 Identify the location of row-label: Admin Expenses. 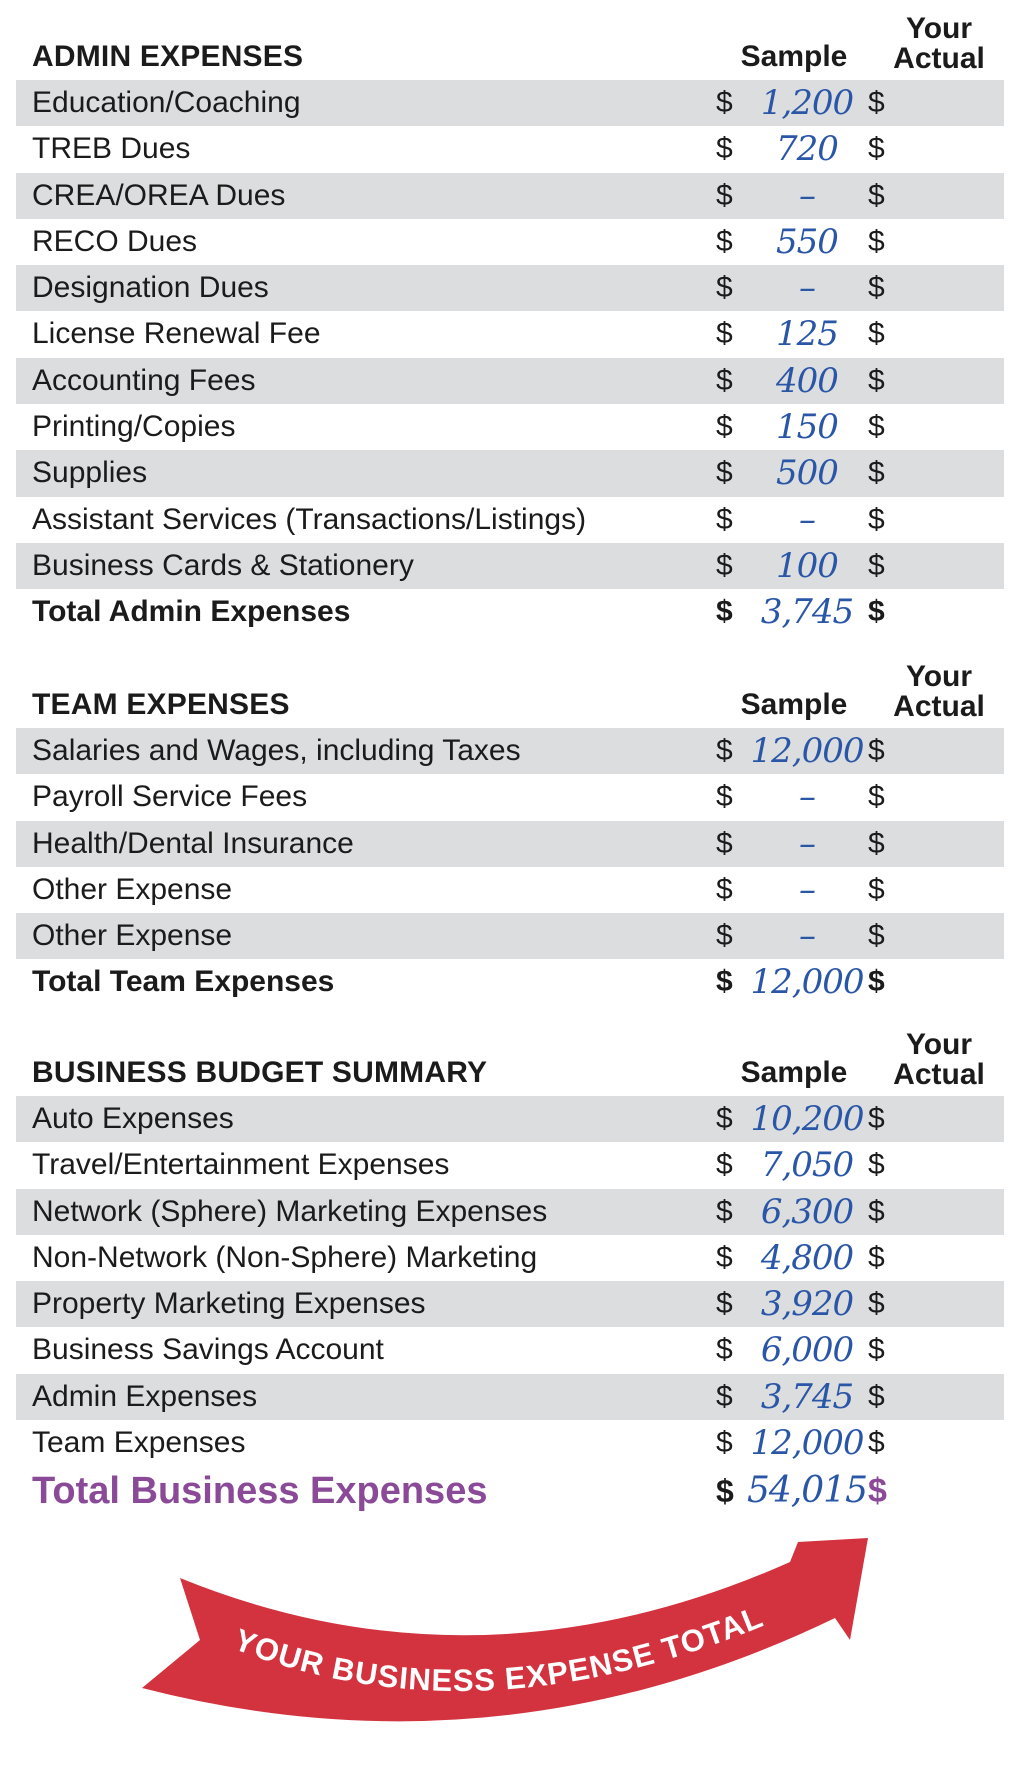
(145, 1396).